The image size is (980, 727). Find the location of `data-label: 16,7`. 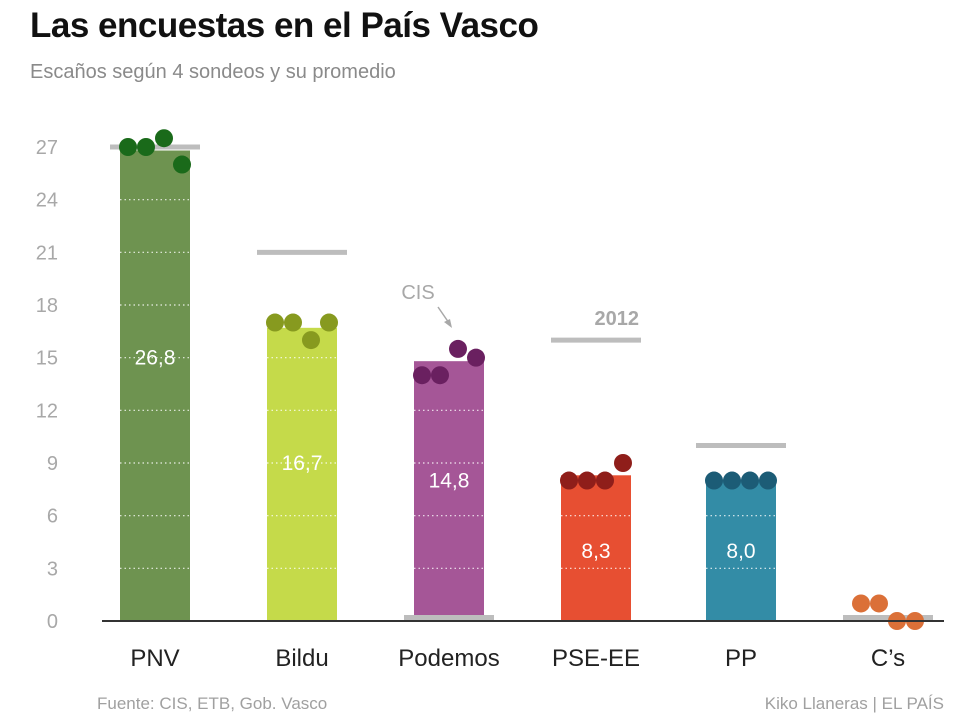

data-label: 16,7 is located at coordinates (302, 463).